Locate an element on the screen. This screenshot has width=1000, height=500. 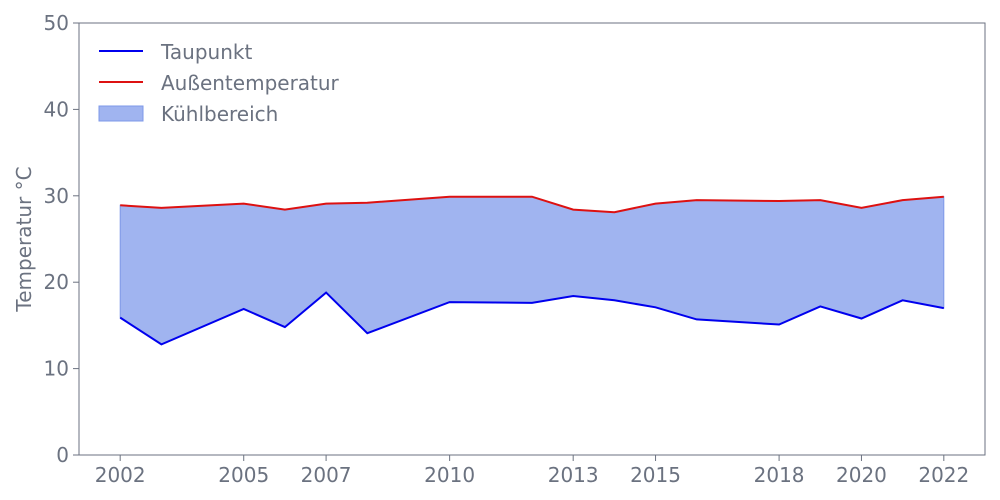
x-tick-label: 2022 is located at coordinates (943, 475).